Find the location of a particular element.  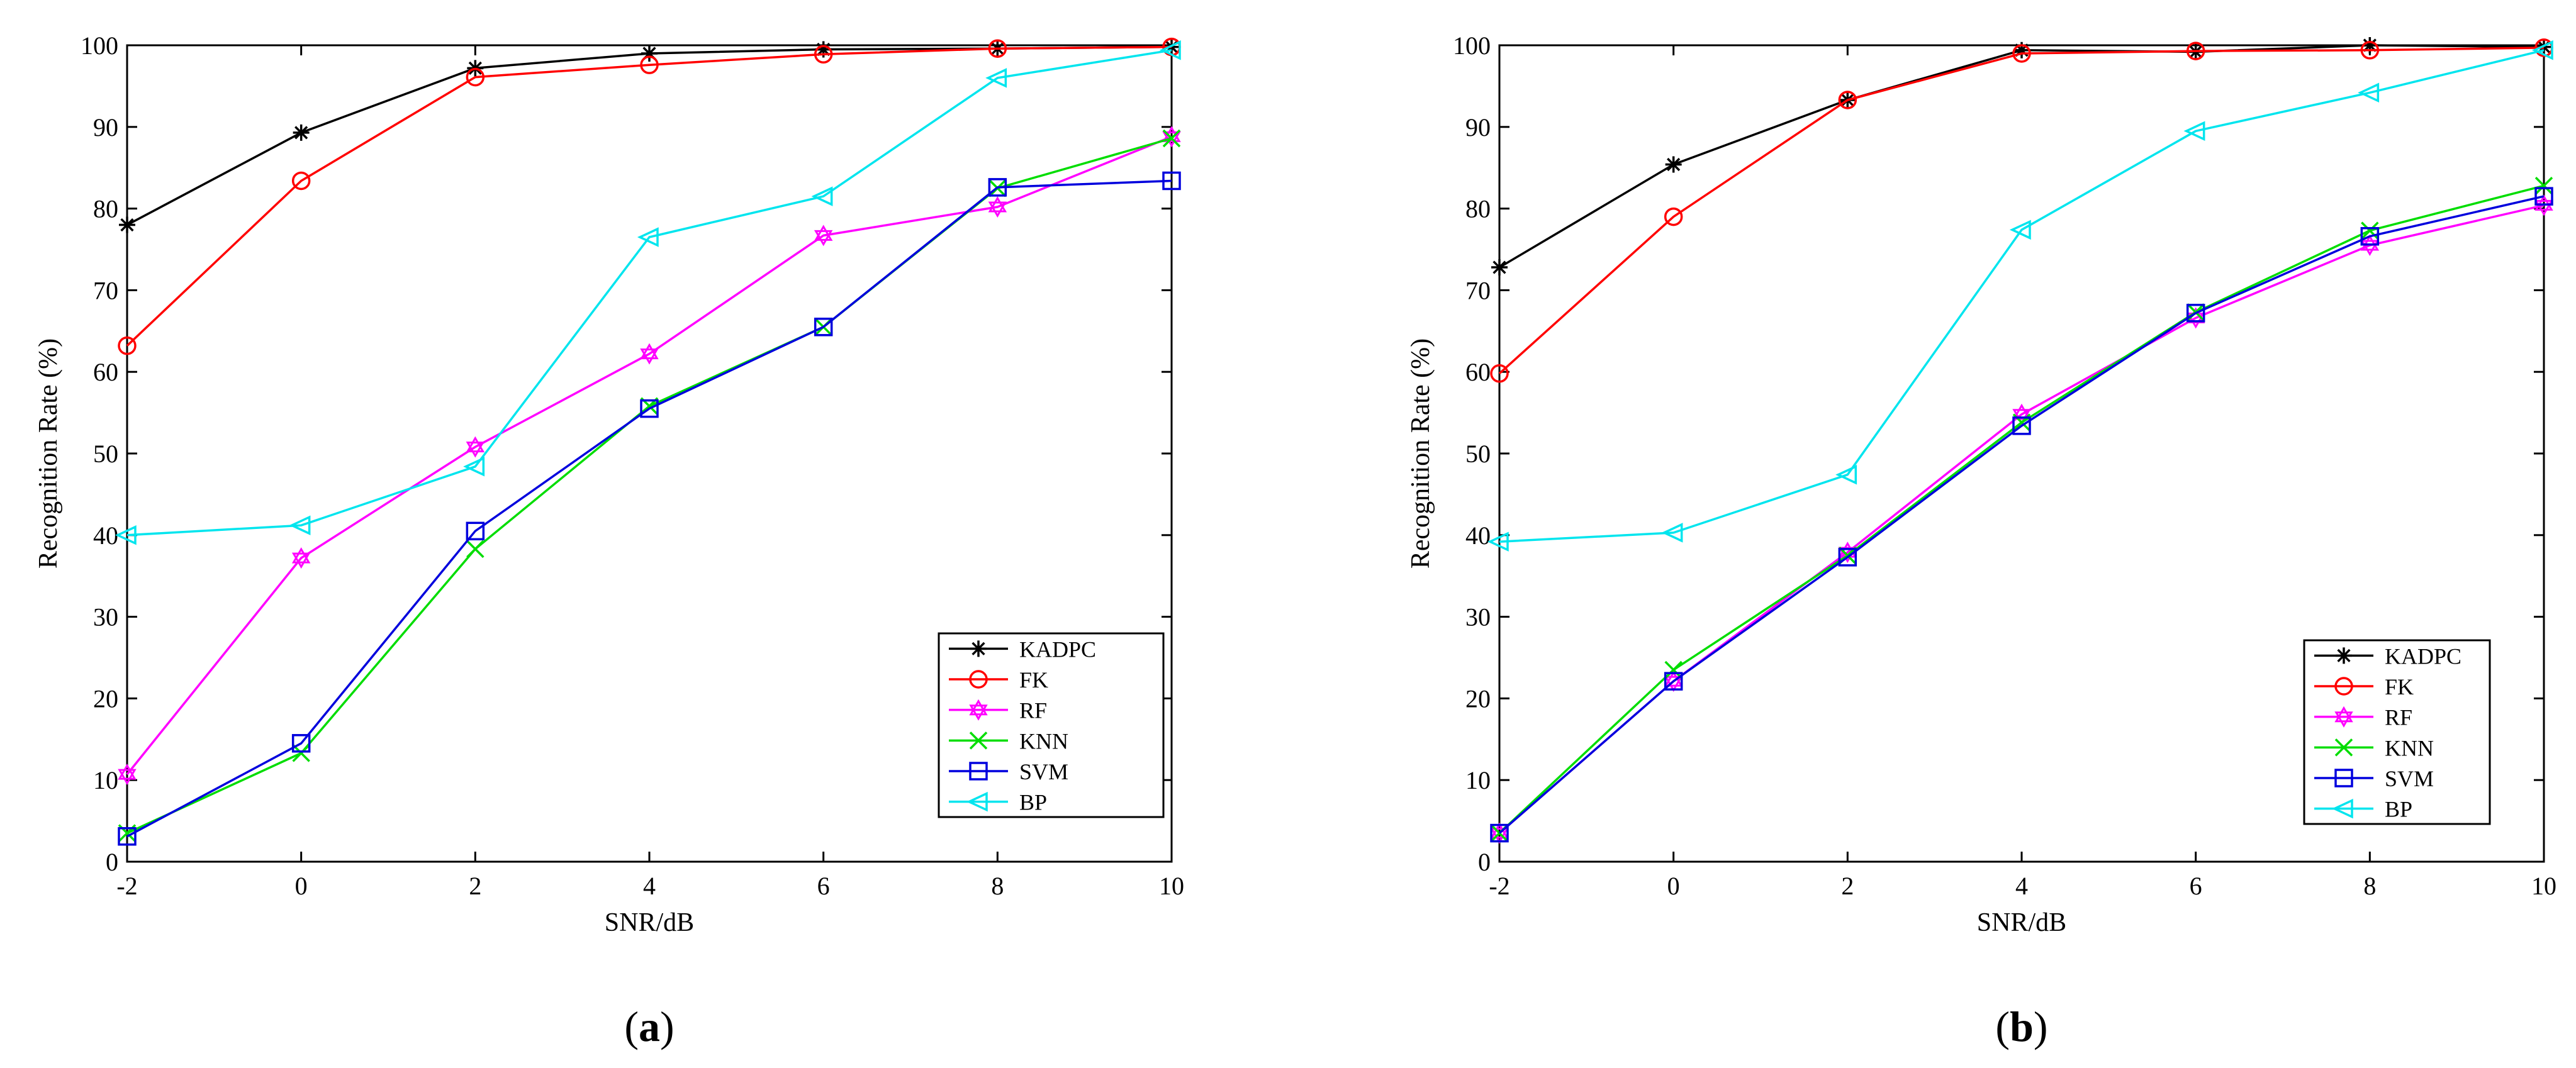

y-tick-label: 0 is located at coordinates (112, 862).